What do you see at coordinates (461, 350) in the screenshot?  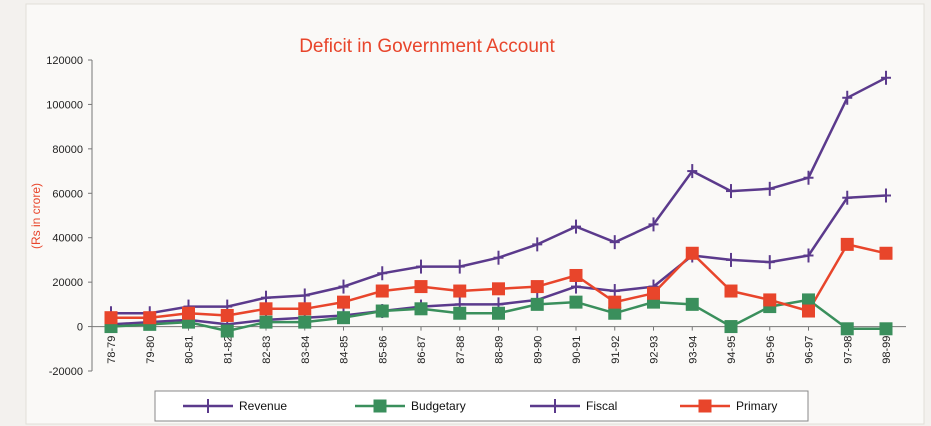 I see `x-tick-label: 87-88` at bounding box center [461, 350].